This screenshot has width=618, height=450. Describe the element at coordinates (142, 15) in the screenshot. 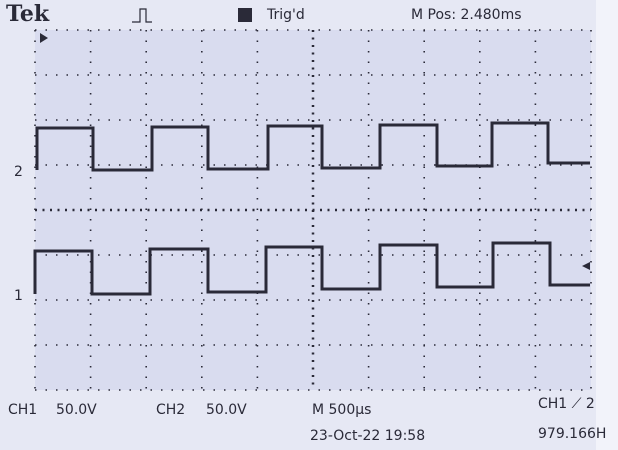

I see `acq-icon` at that location.